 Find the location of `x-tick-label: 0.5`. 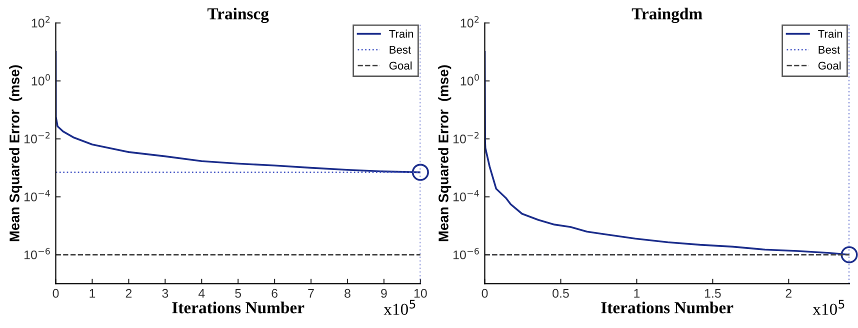

x-tick-label: 0.5 is located at coordinates (560, 293).